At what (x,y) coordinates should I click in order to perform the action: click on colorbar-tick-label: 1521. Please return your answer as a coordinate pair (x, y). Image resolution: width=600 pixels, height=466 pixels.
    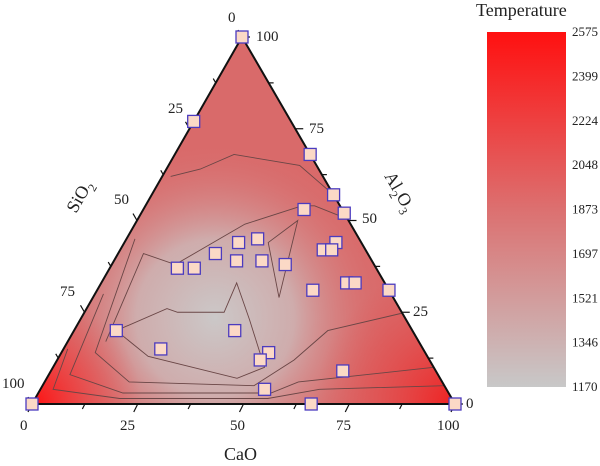
    Looking at the image, I should click on (585, 297).